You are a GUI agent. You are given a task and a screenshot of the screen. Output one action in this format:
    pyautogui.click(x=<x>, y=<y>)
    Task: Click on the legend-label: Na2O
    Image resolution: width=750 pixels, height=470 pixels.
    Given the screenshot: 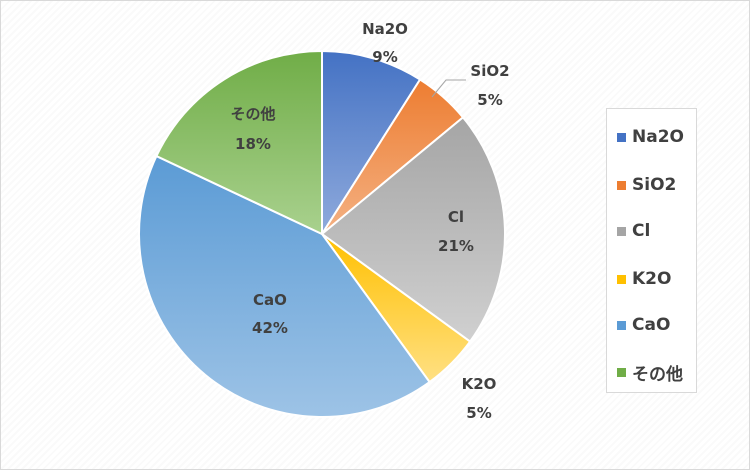 What is the action you would take?
    pyautogui.click(x=658, y=137)
    